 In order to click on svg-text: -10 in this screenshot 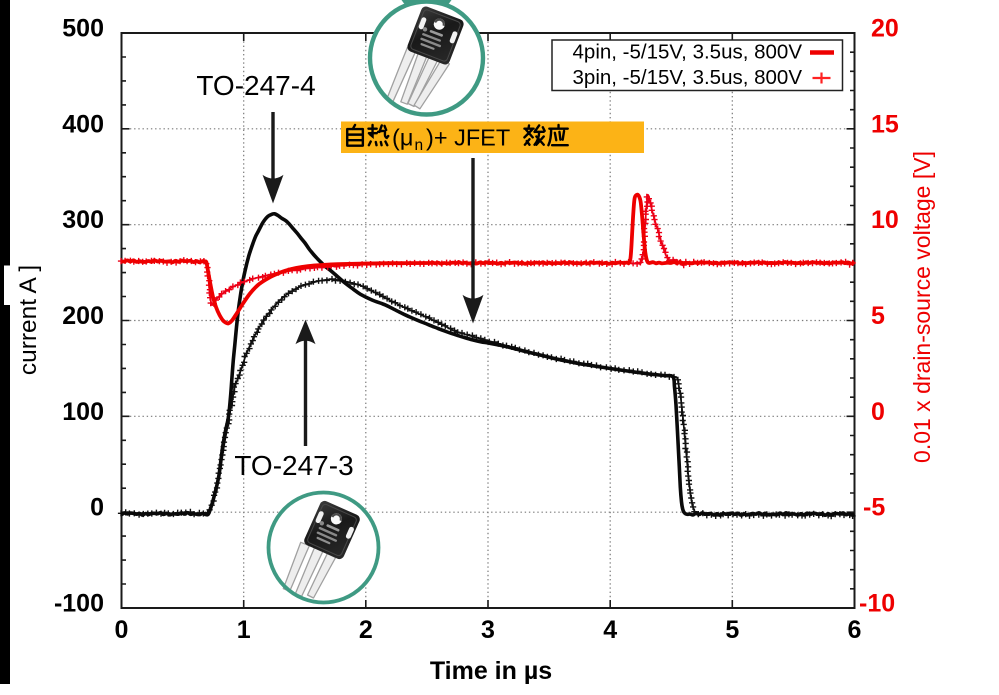, I will do `click(877, 604)`.